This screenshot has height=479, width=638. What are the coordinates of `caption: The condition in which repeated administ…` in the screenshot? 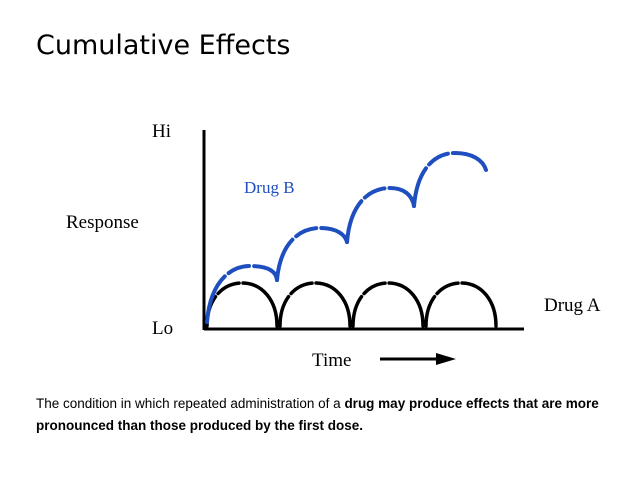 It's located at (326, 415).